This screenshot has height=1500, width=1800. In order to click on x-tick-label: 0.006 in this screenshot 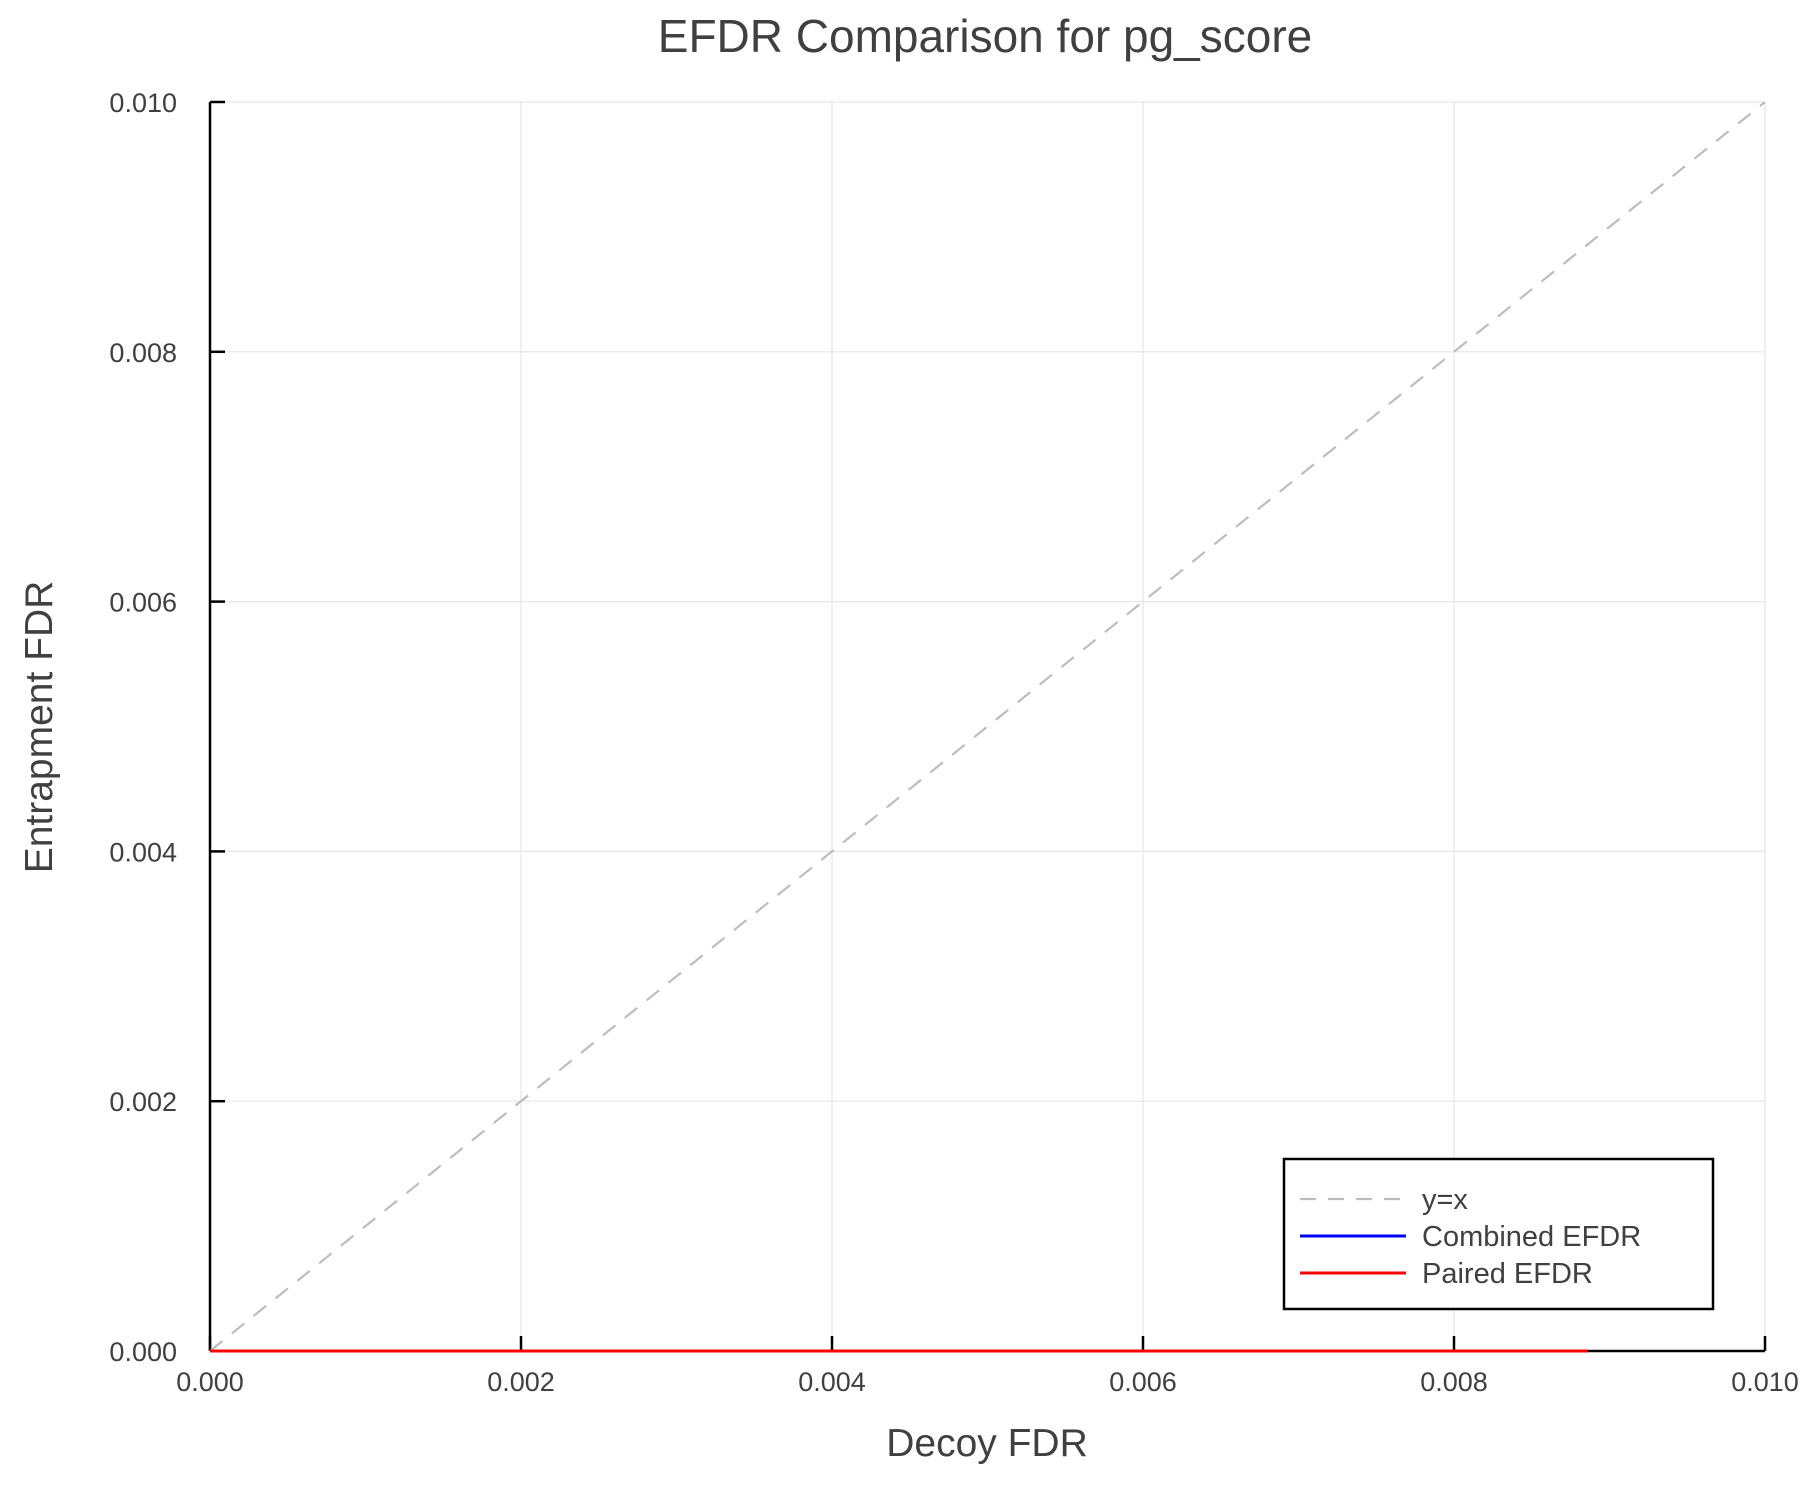, I will do `click(1143, 1382)`.